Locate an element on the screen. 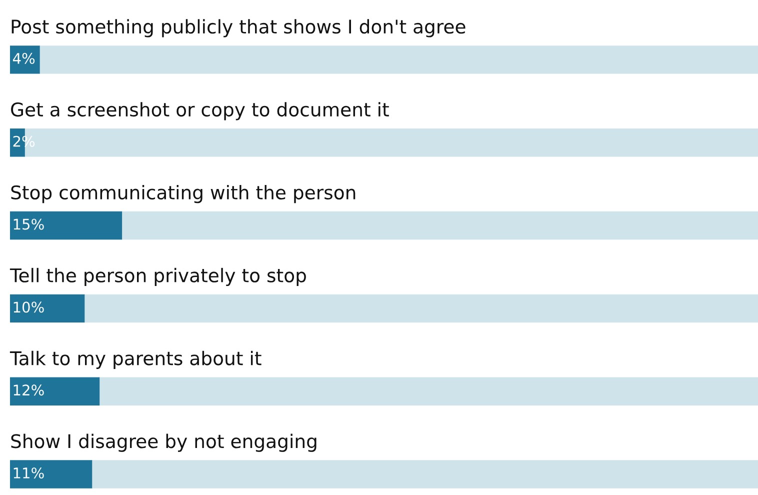 This screenshot has width=758, height=495. data-label: 15% is located at coordinates (29, 224).